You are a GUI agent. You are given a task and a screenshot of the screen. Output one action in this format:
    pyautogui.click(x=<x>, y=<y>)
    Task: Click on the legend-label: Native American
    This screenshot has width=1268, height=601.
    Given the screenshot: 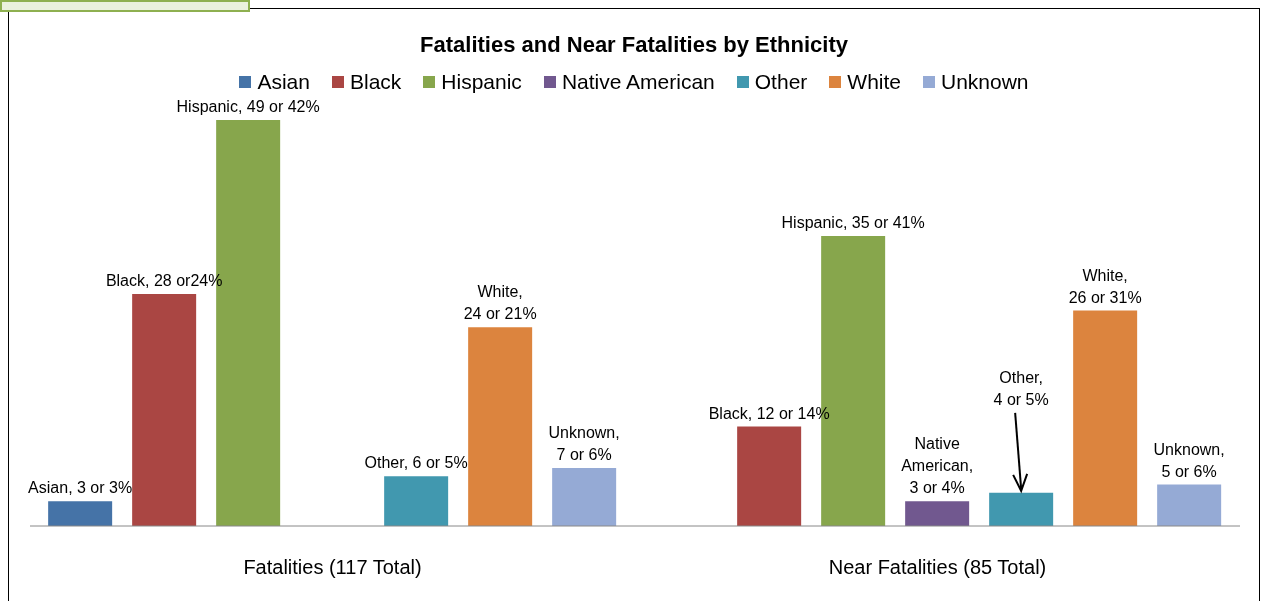 What is the action you would take?
    pyautogui.click(x=638, y=82)
    